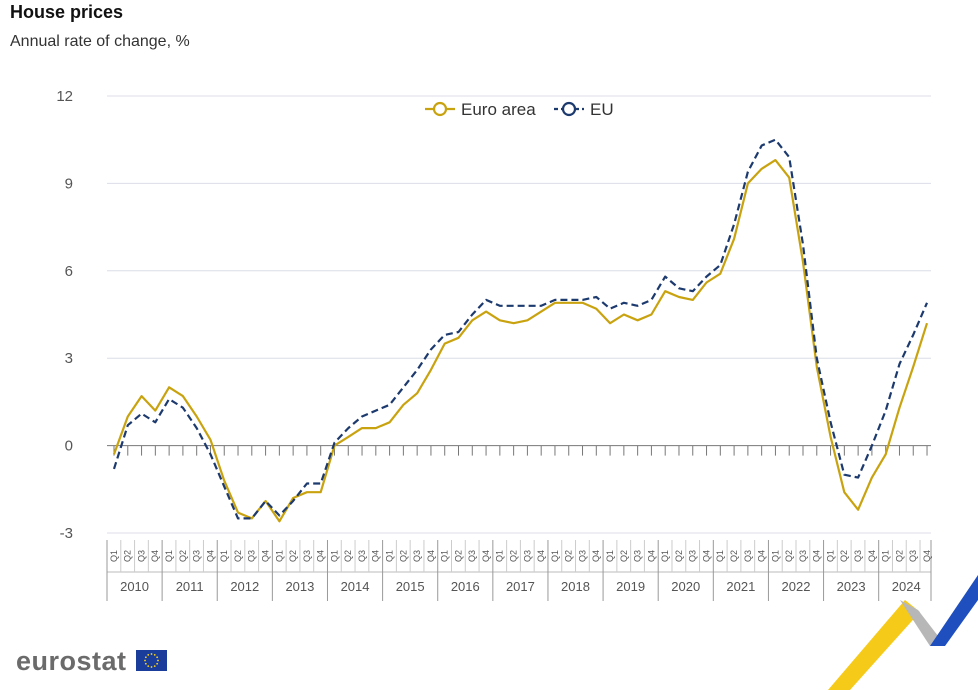 The image size is (978, 690). Describe the element at coordinates (740, 586) in the screenshot. I see `year-label: 2021` at that location.